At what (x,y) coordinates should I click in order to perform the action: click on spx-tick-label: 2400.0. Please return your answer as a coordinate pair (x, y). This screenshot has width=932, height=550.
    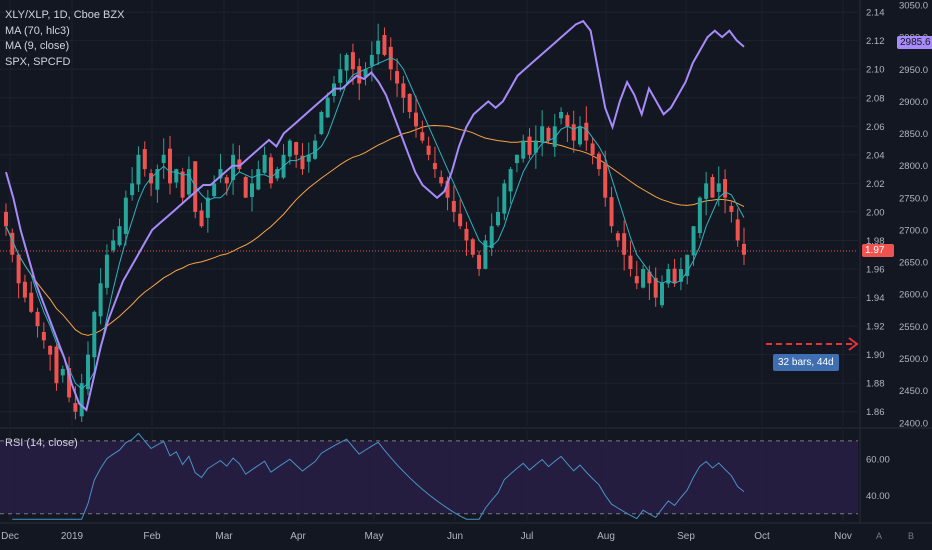
    Looking at the image, I should click on (913, 423).